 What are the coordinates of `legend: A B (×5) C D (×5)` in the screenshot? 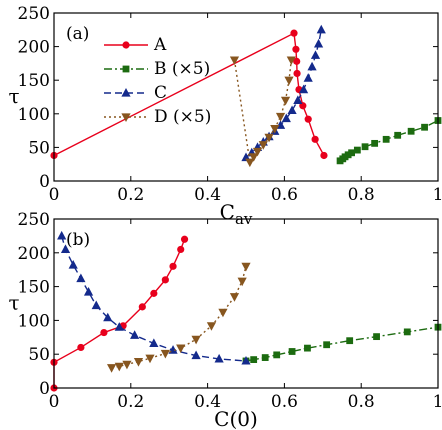 It's located at (157, 81).